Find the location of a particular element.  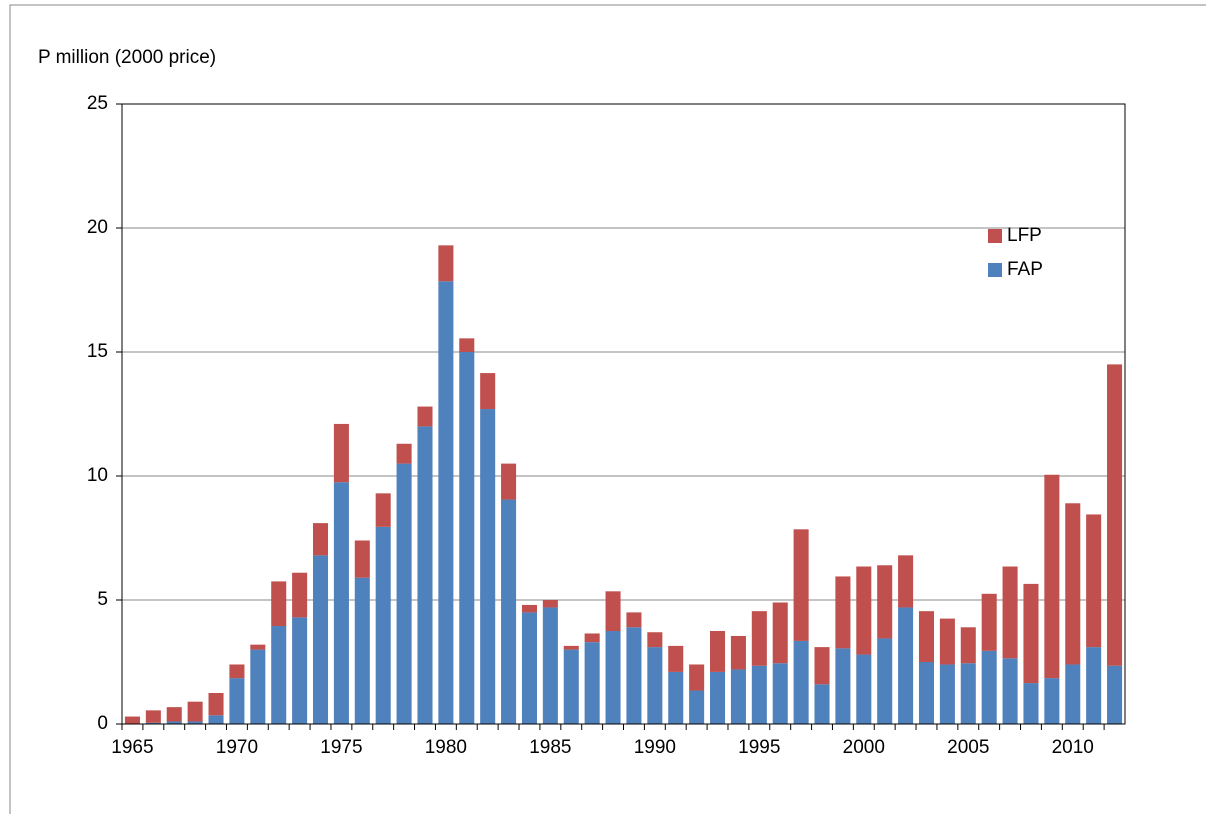

x-tick-label: 1975 is located at coordinates (341, 747).